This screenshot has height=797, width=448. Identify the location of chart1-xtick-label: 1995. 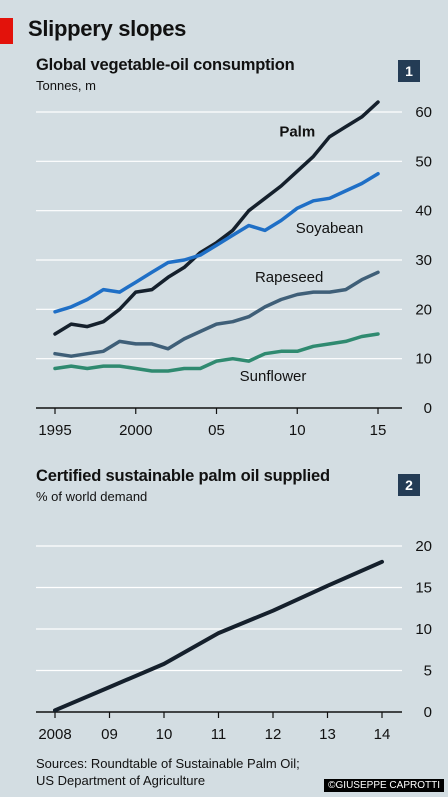
(54, 430).